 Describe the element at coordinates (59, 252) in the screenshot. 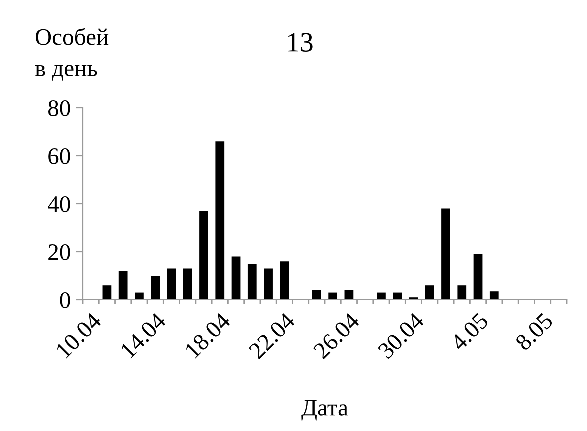

I see `y-tick-label: 20` at that location.